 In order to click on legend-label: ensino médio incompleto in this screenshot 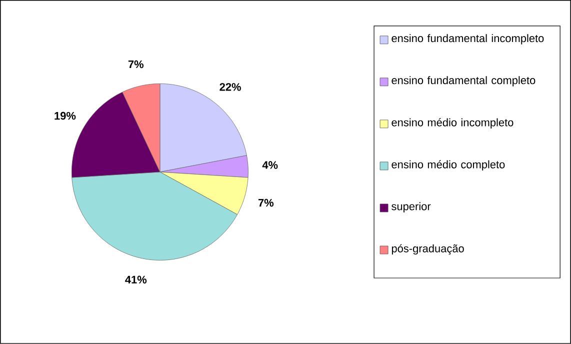, I will do `click(453, 123)`.